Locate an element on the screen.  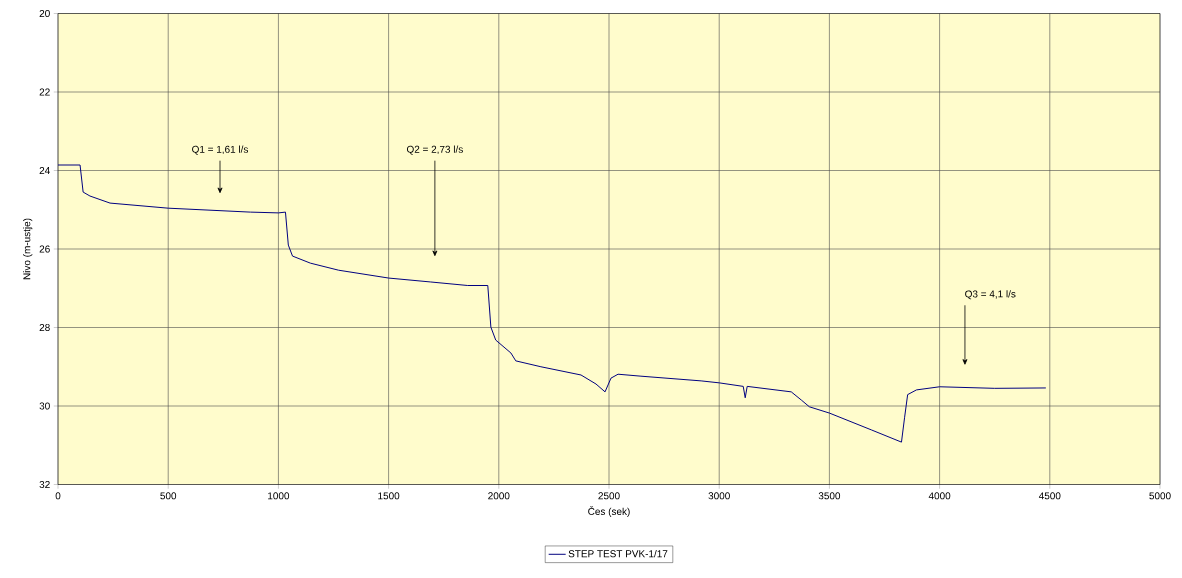
x-tick-label: 3000 is located at coordinates (719, 496).